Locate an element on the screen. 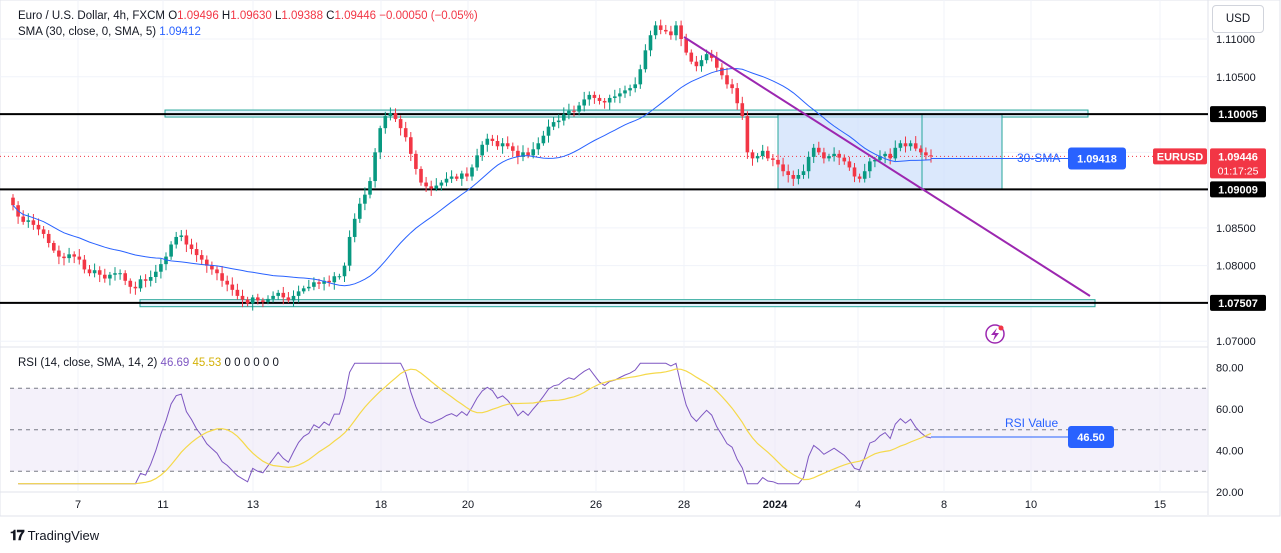  rsi-value: 46.69 is located at coordinates (175, 363).